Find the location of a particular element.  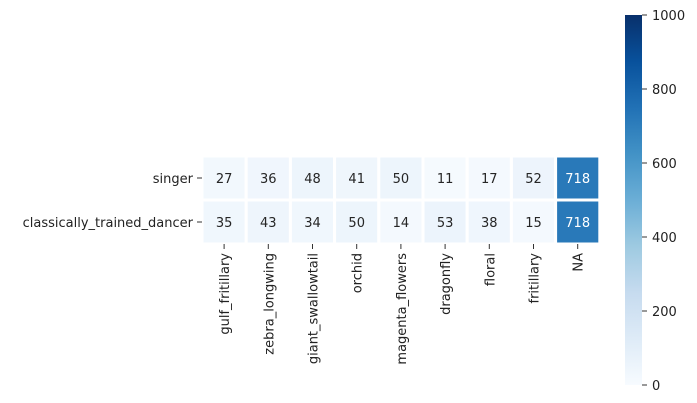

column-tick-label: giant_swallowtail is located at coordinates (314, 308).